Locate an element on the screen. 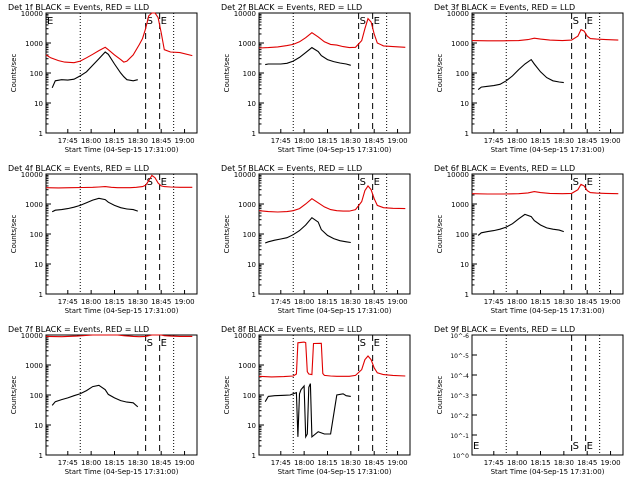 The height and width of the screenshot is (484, 640). y-tick-label: 10^-6 is located at coordinates (459, 336).